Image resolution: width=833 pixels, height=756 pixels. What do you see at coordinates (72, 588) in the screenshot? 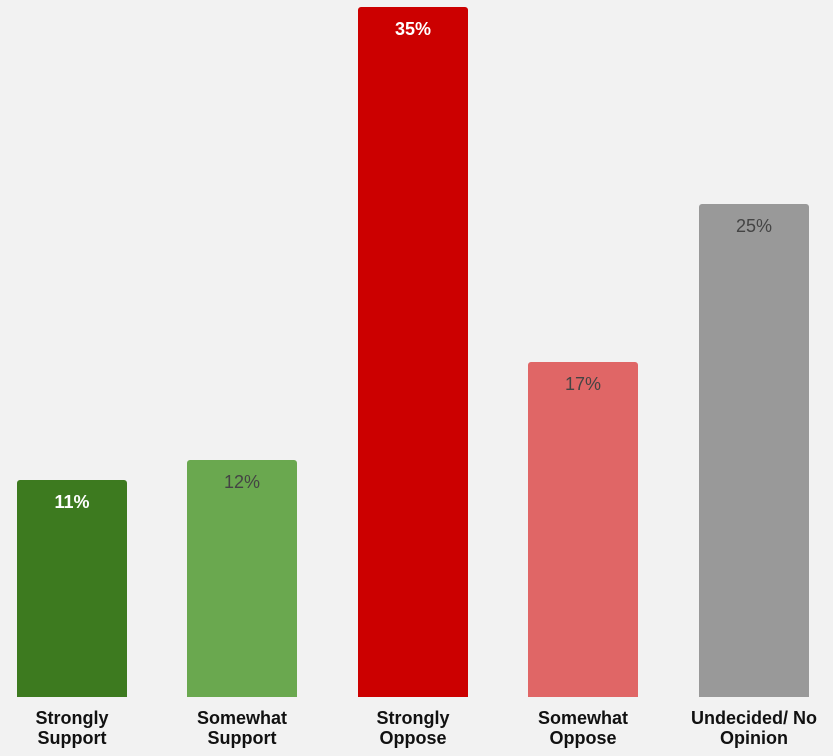
I see `bar-0: 11%` at bounding box center [72, 588].